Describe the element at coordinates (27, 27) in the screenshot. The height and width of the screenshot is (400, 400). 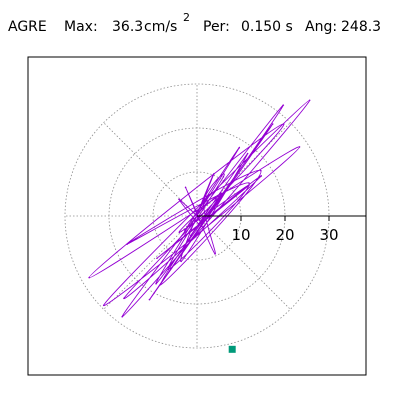
I see `station-code: AGRE` at that location.